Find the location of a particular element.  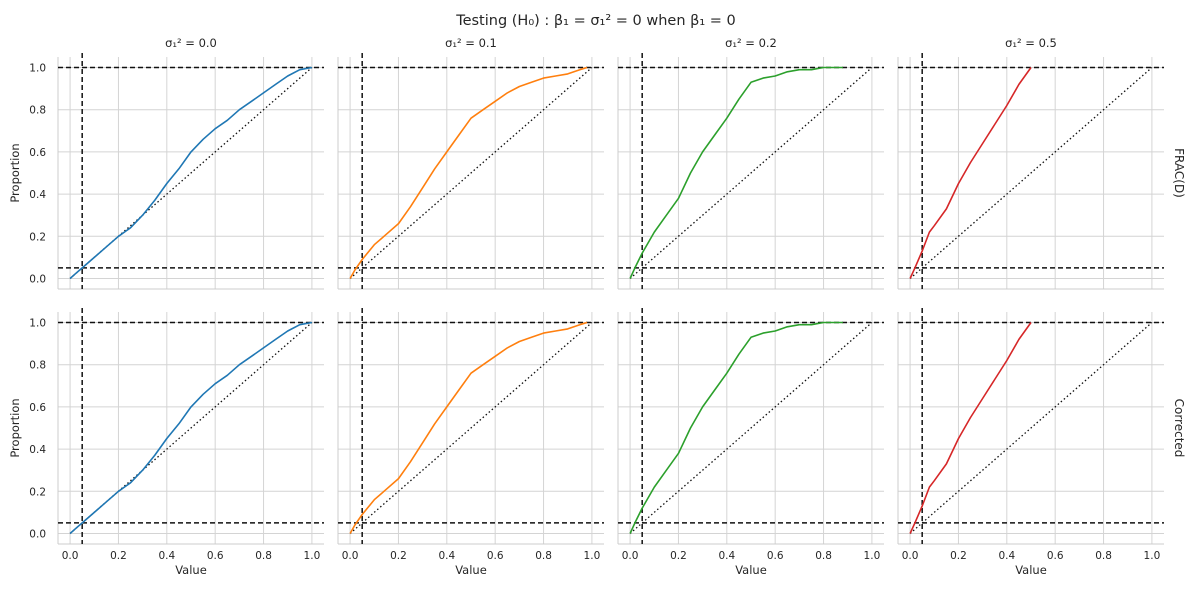

figure-title: Testing (H₀) : β₁ = σ₁² = 0 when β₁ = 0 is located at coordinates (595, 21).